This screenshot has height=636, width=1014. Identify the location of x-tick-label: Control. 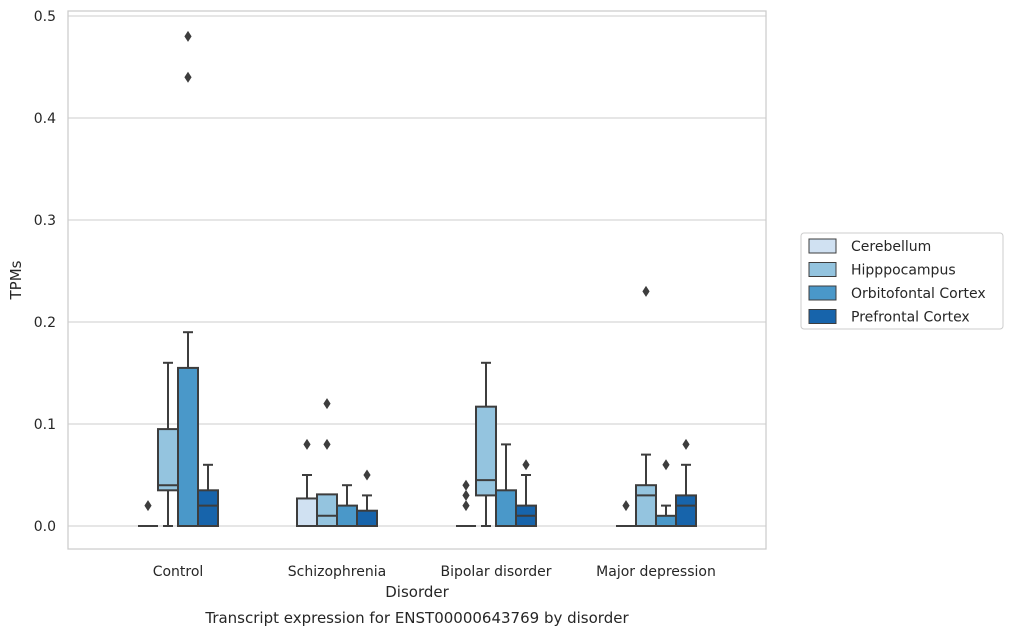
(178, 572).